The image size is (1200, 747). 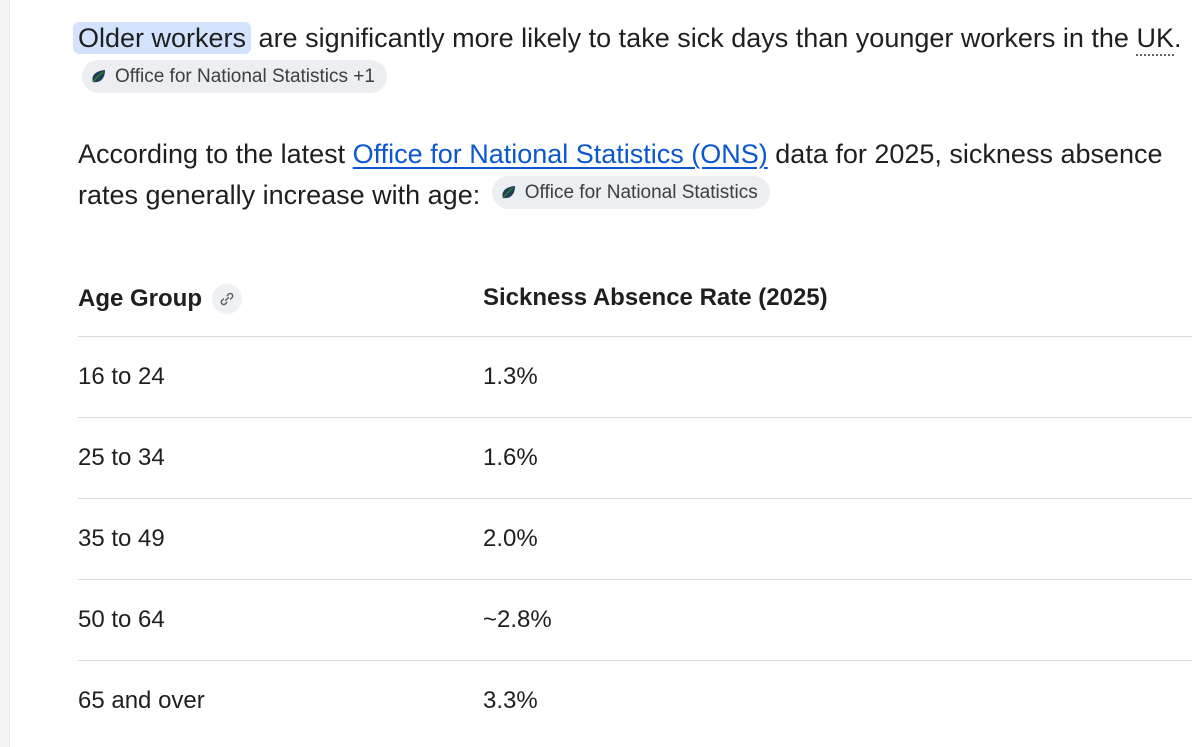 What do you see at coordinates (837, 620) in the screenshot?
I see `absence-rate-cell: ~2.8%` at bounding box center [837, 620].